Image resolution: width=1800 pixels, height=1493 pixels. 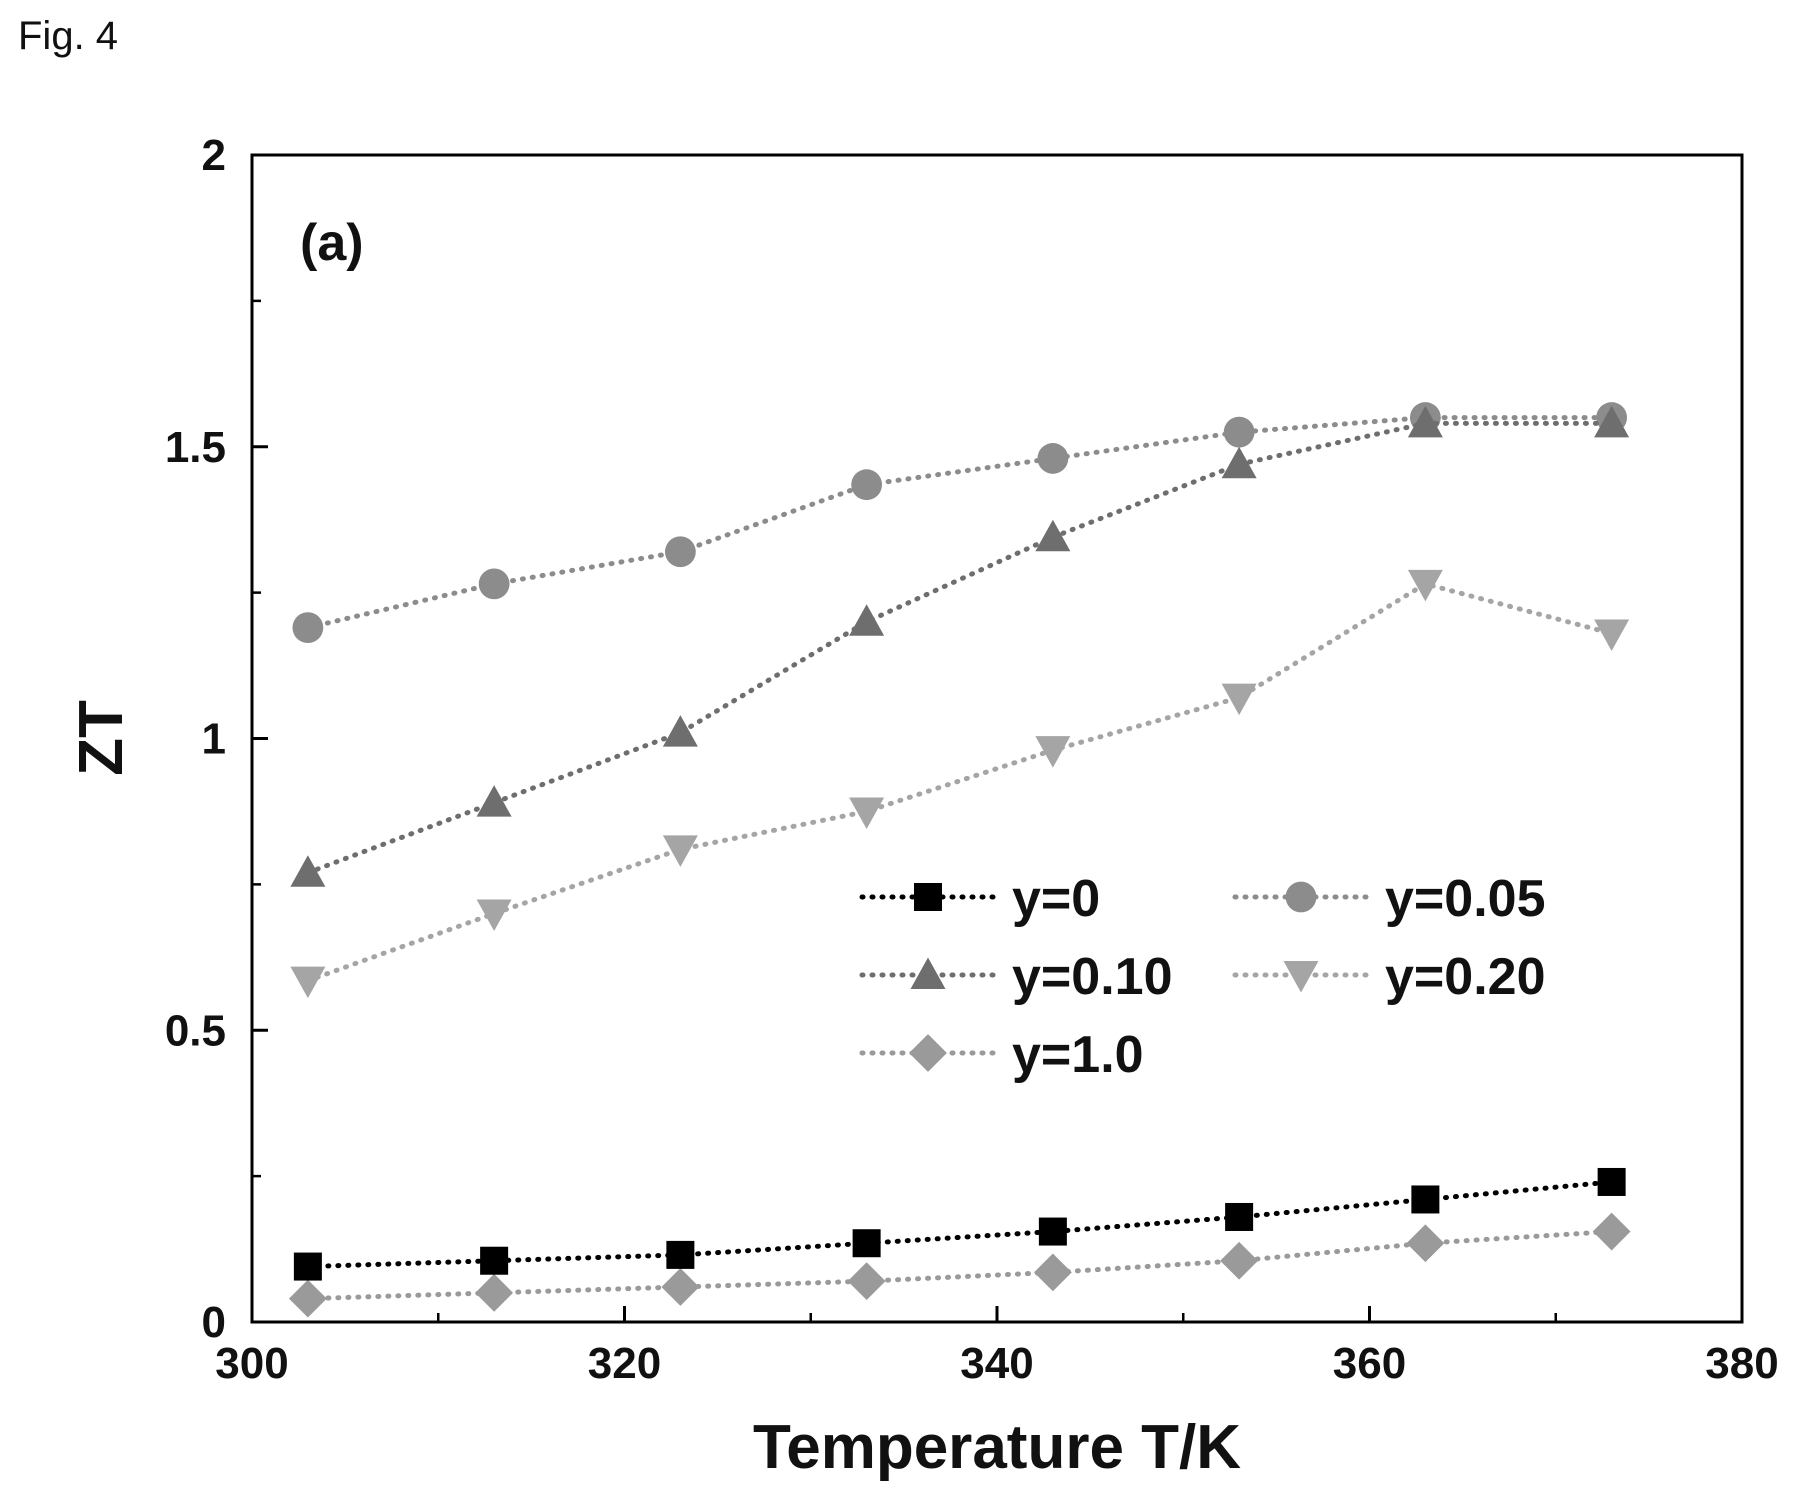 I want to click on legend: y=0 y=0.05 y=0.10 y=0.20 y=1.0, so click(x=1202, y=977).